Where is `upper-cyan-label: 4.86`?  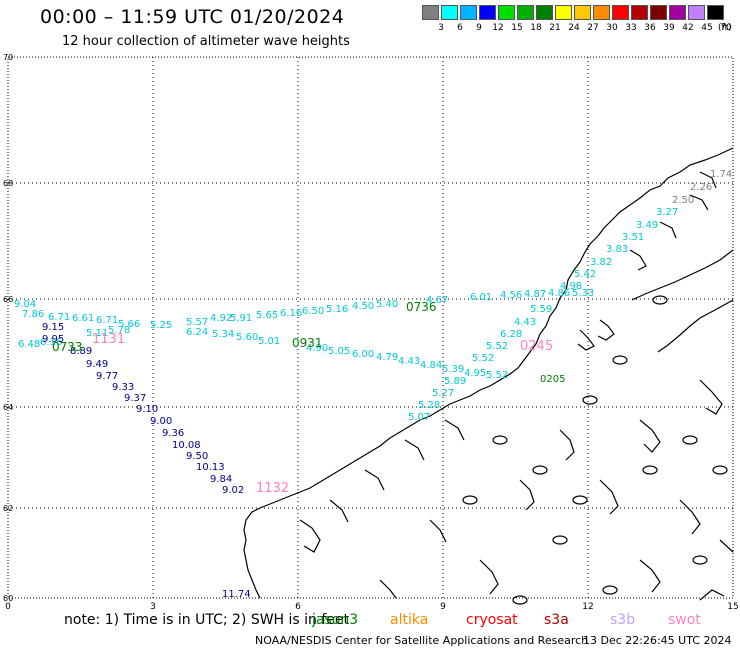 upper-cyan-label: 4.86 is located at coordinates (559, 293).